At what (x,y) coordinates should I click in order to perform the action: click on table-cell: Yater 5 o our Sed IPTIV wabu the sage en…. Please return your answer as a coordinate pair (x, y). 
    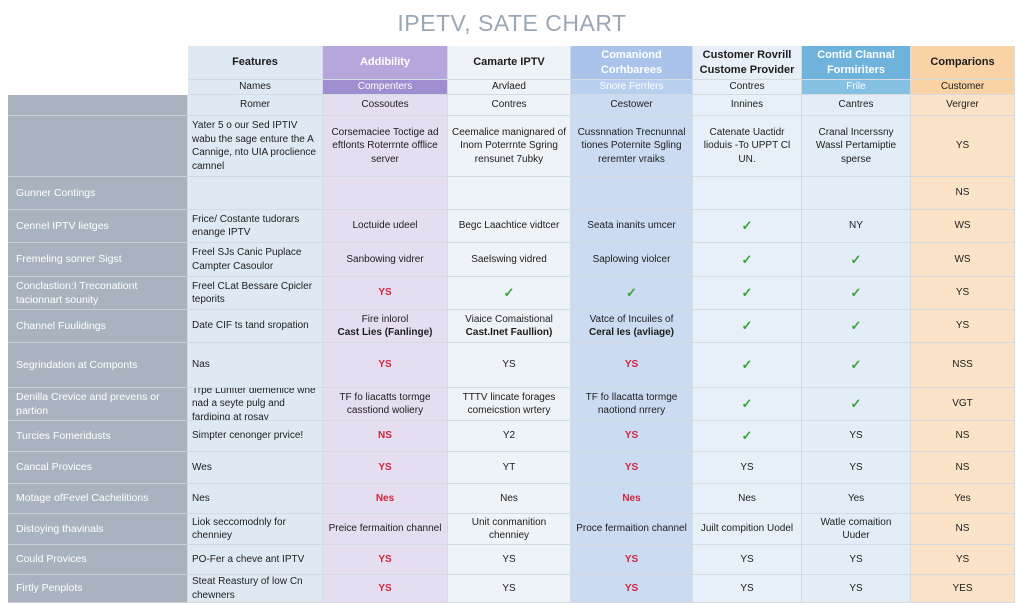
    Looking at the image, I should click on (255, 146).